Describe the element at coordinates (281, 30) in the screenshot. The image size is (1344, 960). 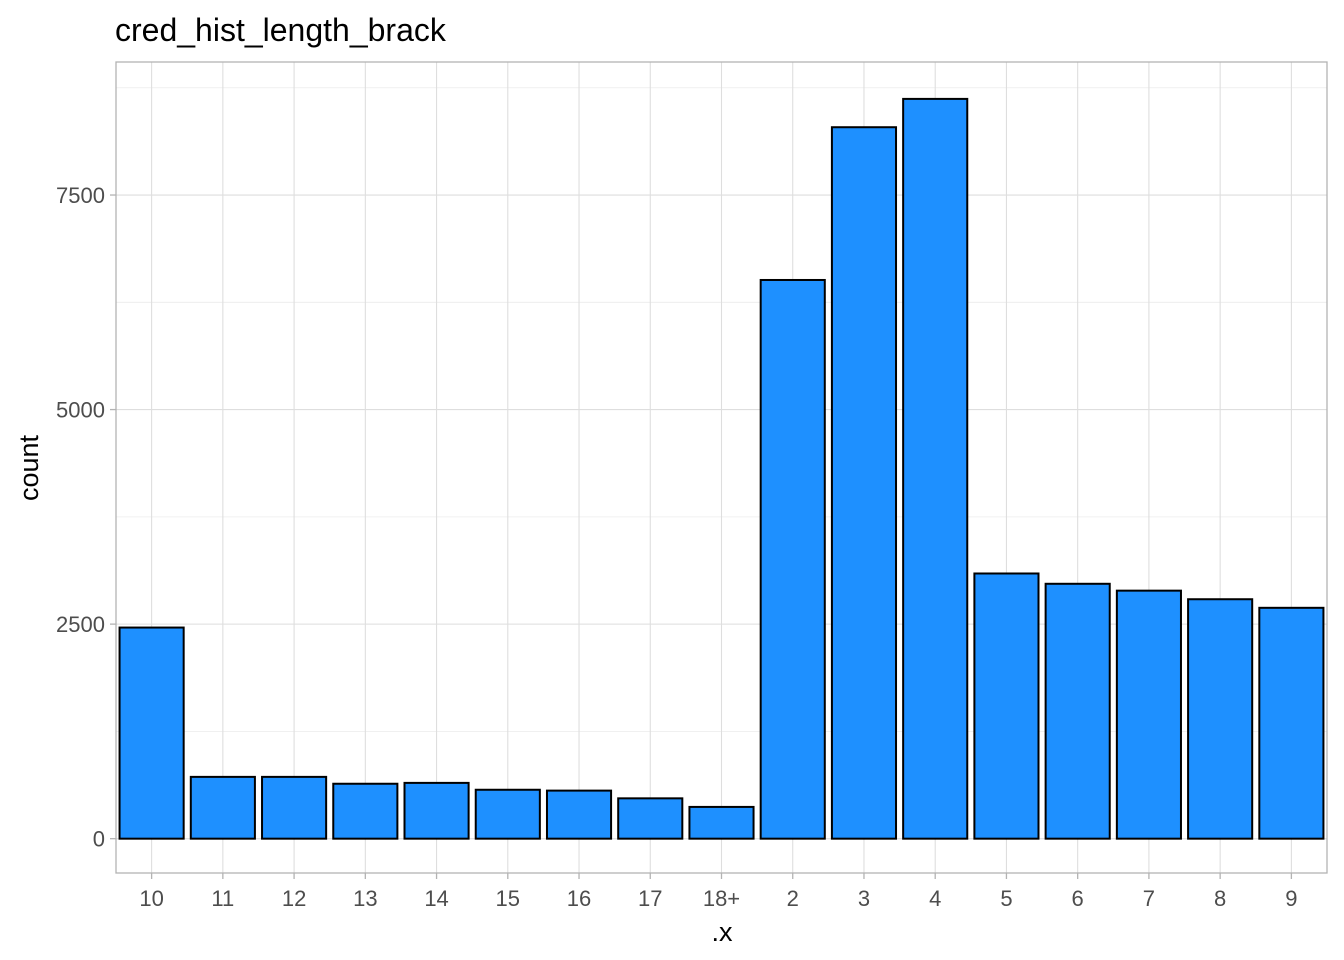
I see `chart-title: cred_hist_length_brack` at that location.